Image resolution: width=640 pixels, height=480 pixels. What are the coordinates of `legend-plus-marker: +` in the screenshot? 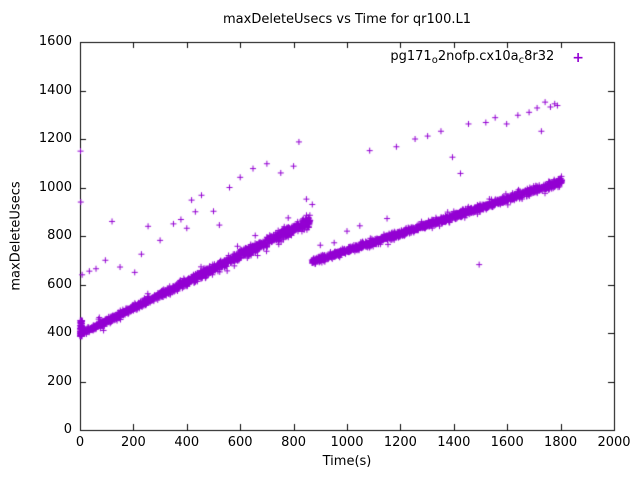 It's located at (578, 57).